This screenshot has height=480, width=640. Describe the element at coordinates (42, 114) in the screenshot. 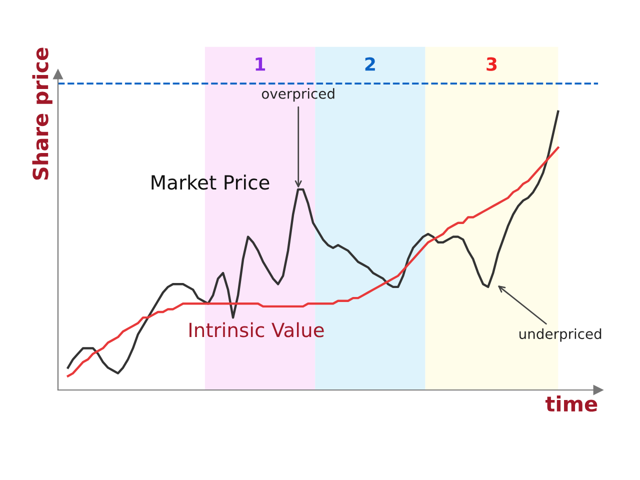

I see `y-axis-title: Share price` at that location.